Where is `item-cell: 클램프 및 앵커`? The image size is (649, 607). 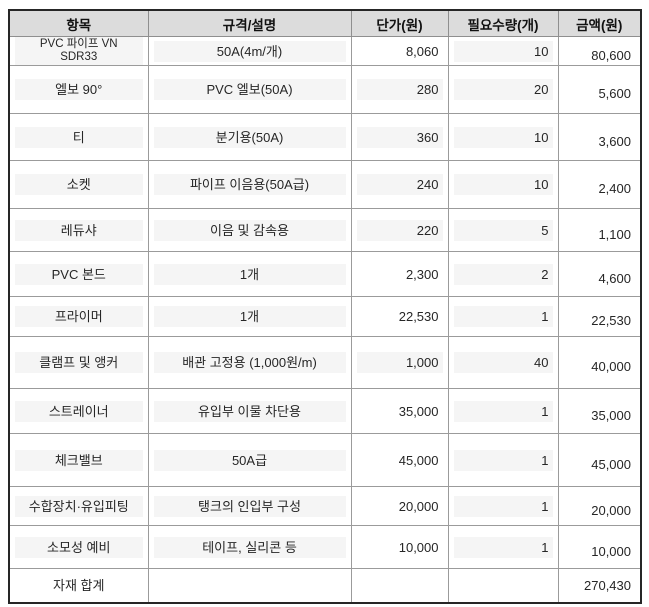 item-cell: 클램프 및 앵커 is located at coordinates (78, 362).